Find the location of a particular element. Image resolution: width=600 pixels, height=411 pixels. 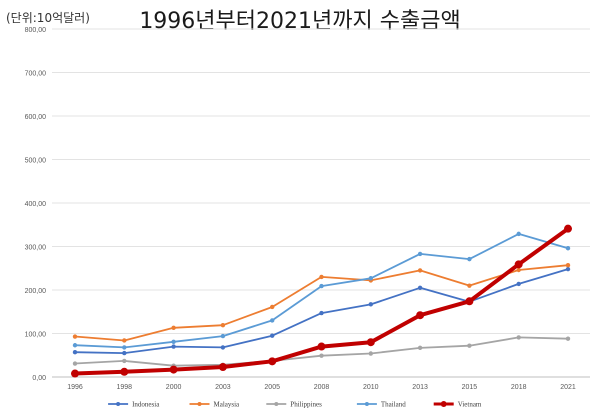

legend-item-philippines: Philippines is located at coordinates (294, 405).